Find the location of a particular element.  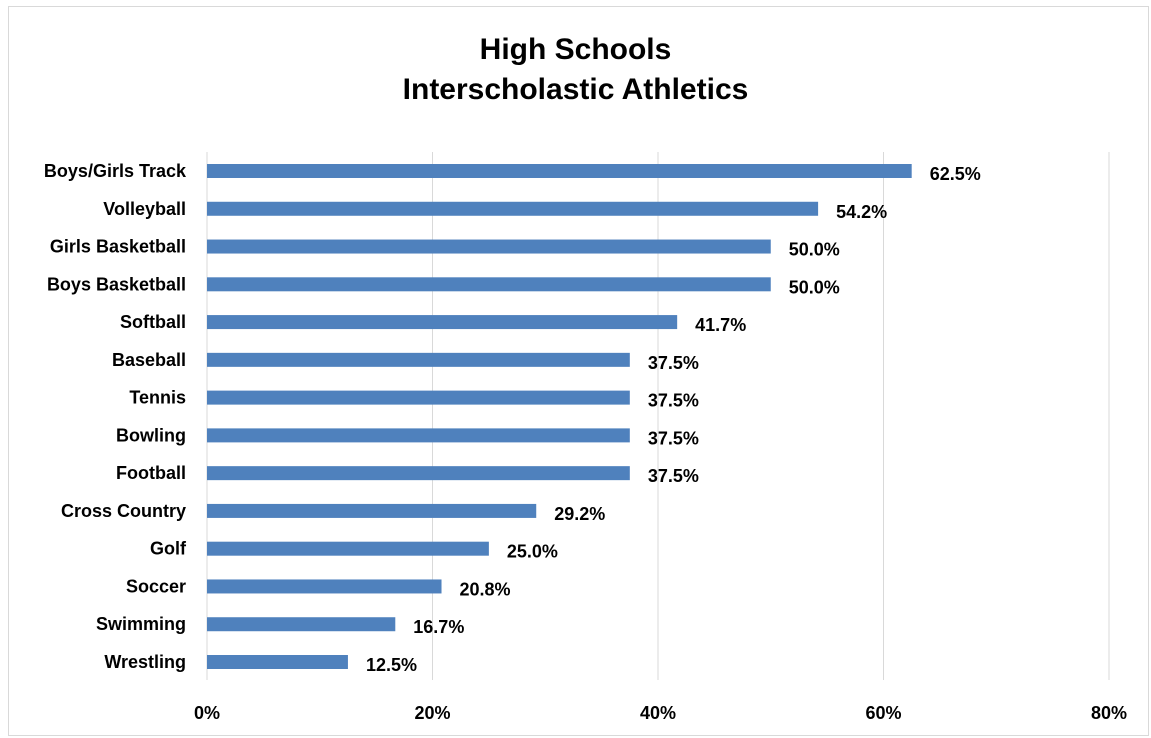

category-label: Bowling is located at coordinates (151, 435).